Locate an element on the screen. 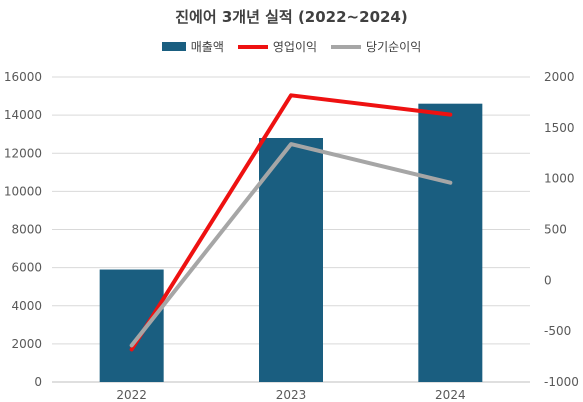 The width and height of the screenshot is (583, 402). legend-swatch-operating-profit is located at coordinates (252, 46).